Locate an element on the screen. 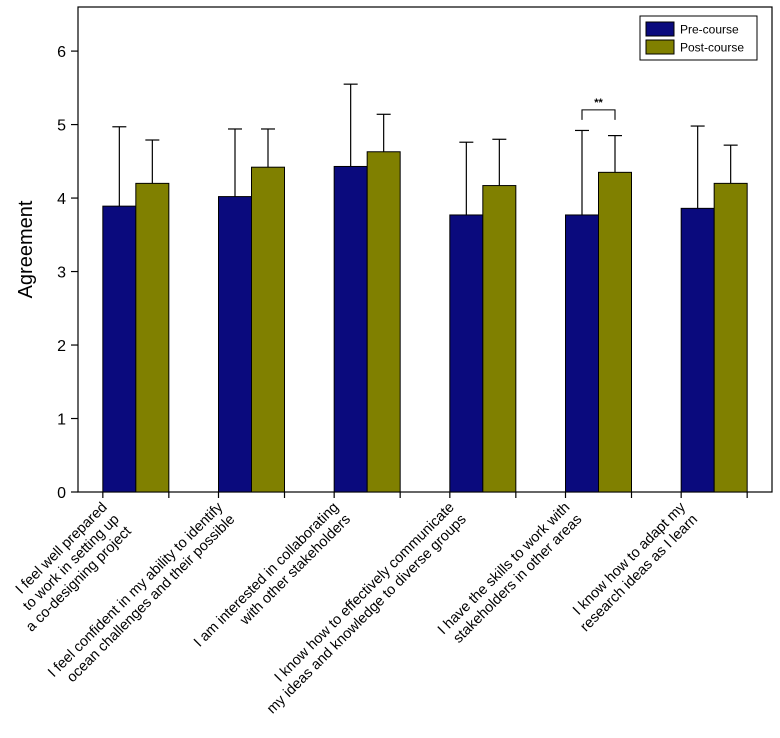  error-bars is located at coordinates (425, 149).